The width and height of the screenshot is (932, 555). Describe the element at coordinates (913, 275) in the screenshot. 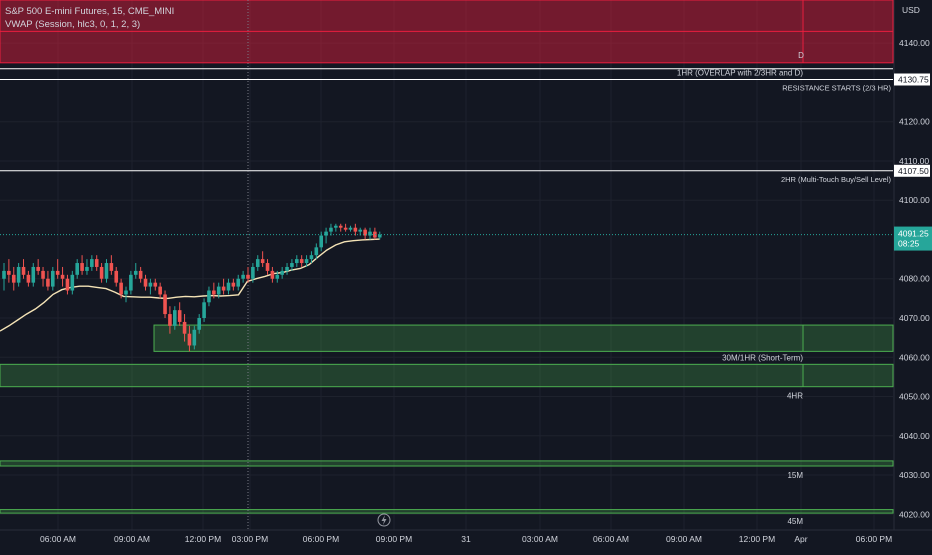

I see `price-axis-background` at that location.